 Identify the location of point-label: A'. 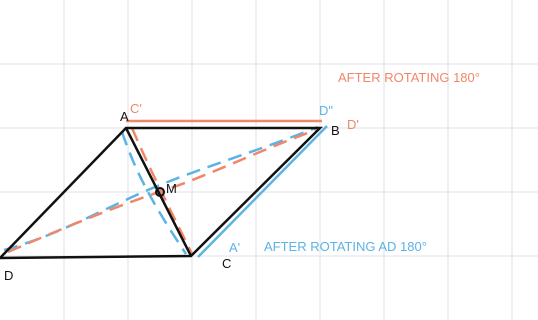
(234, 247).